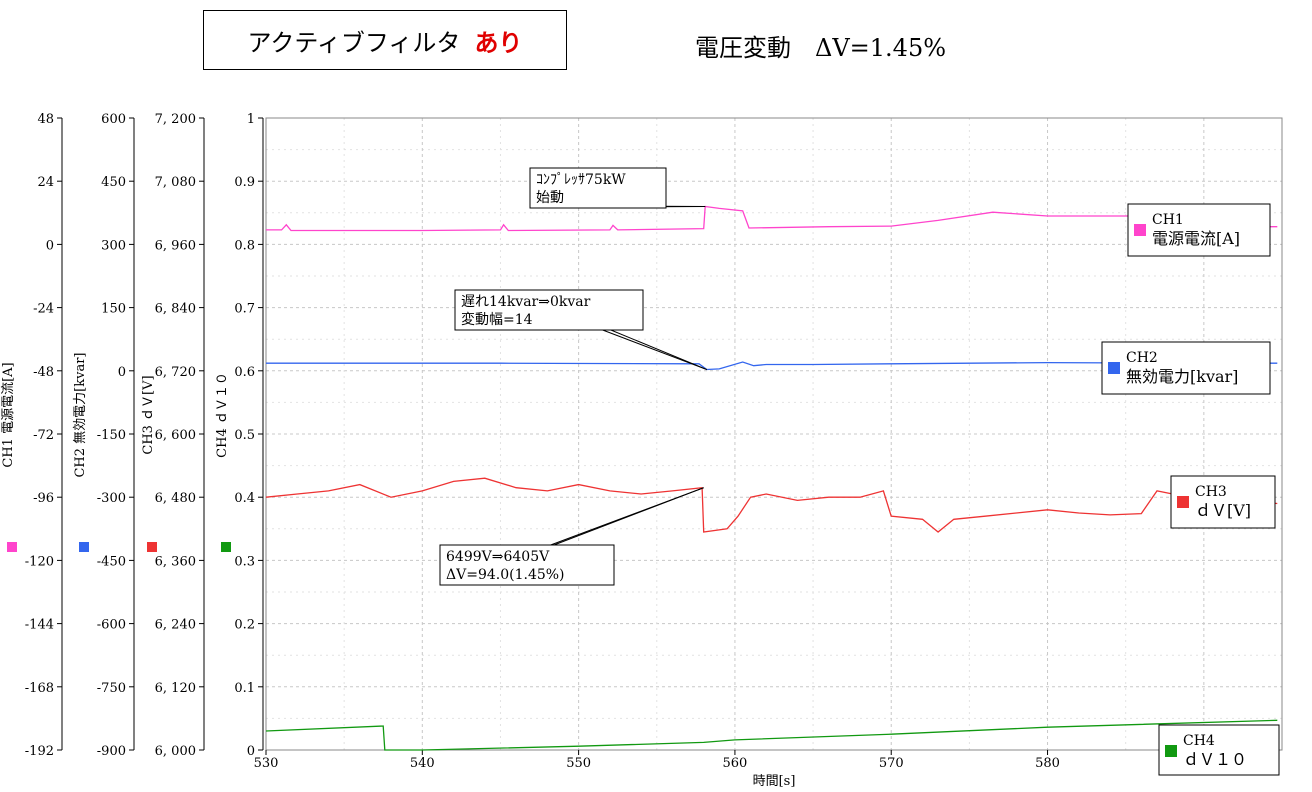 The height and width of the screenshot is (792, 1312). I want to click on y-tick-label-ch3: 6, 360, so click(175, 561).